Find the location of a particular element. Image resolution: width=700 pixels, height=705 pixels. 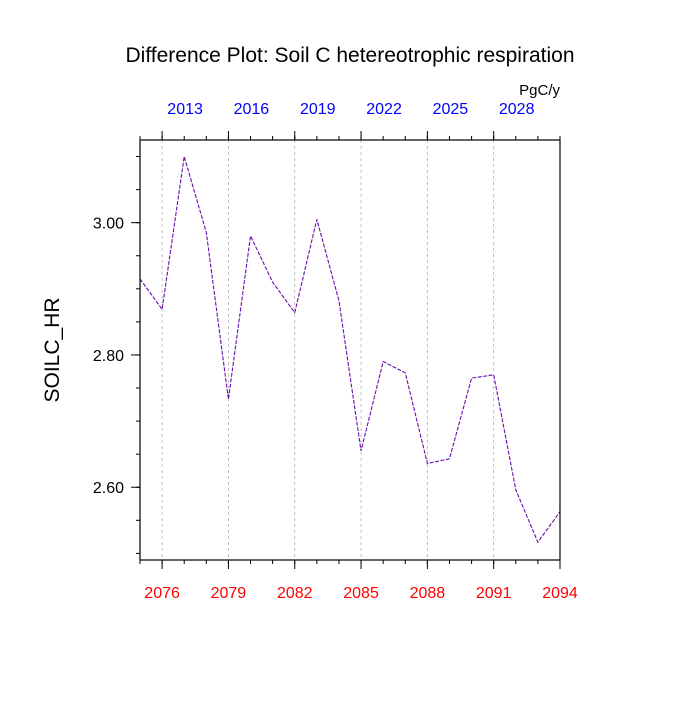

x-top-tick-label: 2016 is located at coordinates (252, 109).